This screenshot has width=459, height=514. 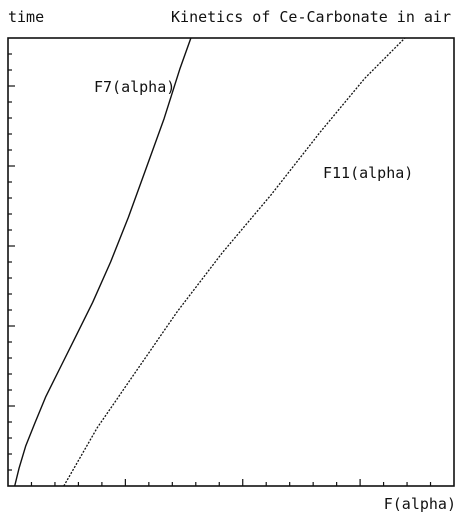 I want to click on series-label-f11: F11(alpha), so click(x=368, y=173).